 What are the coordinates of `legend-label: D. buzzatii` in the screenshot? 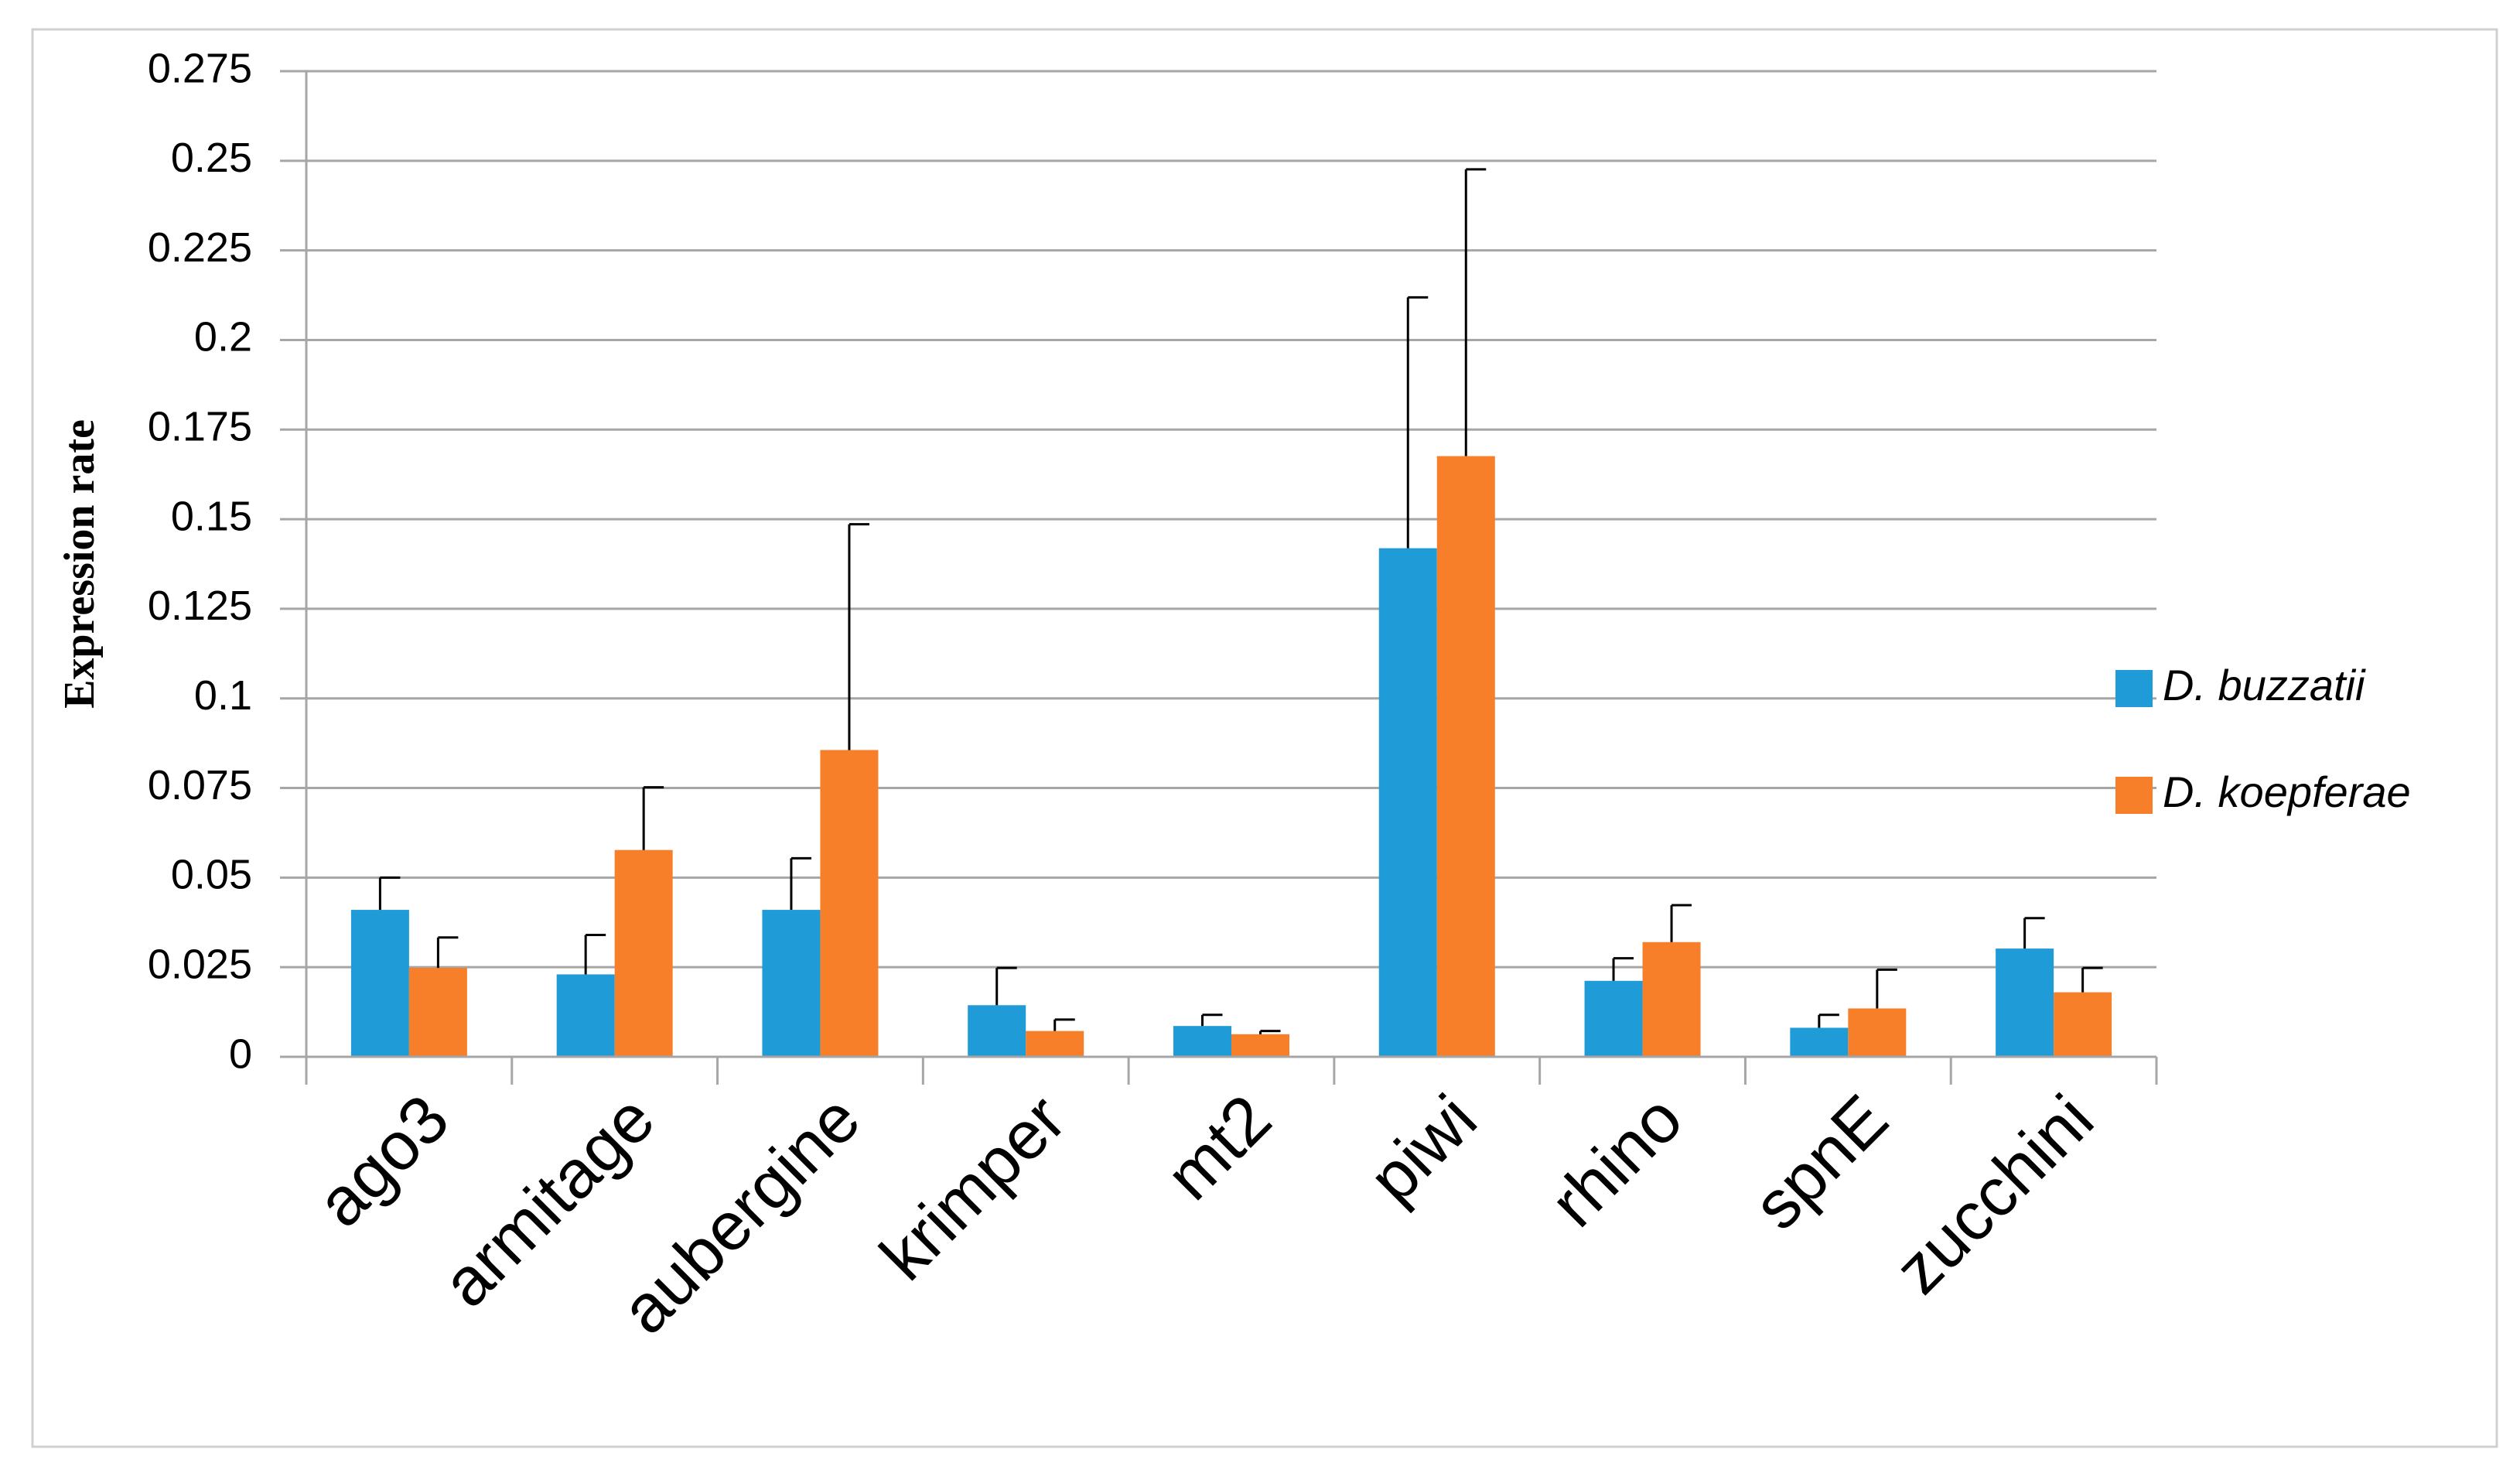 It's located at (2264, 685).